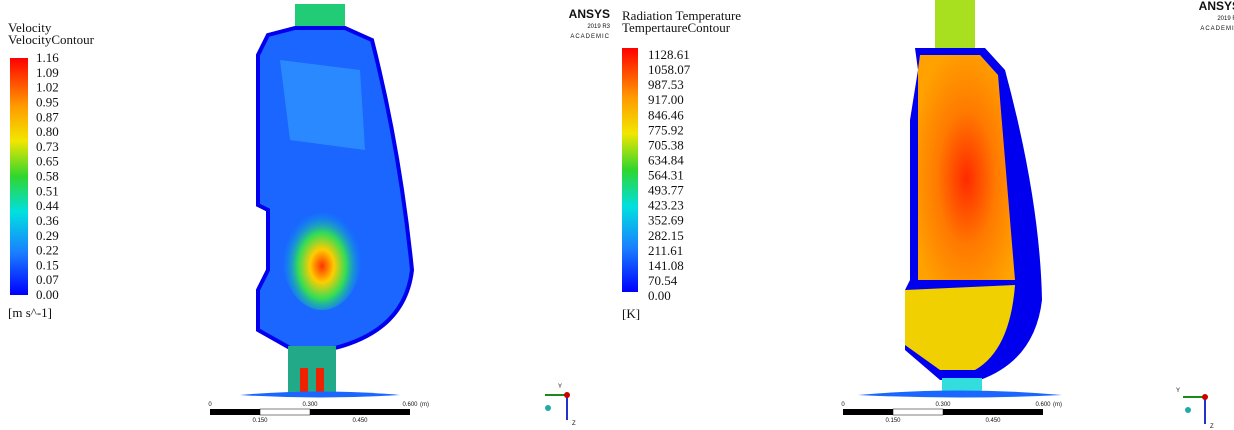  I want to click on legend-level: 846.46, so click(666, 114).